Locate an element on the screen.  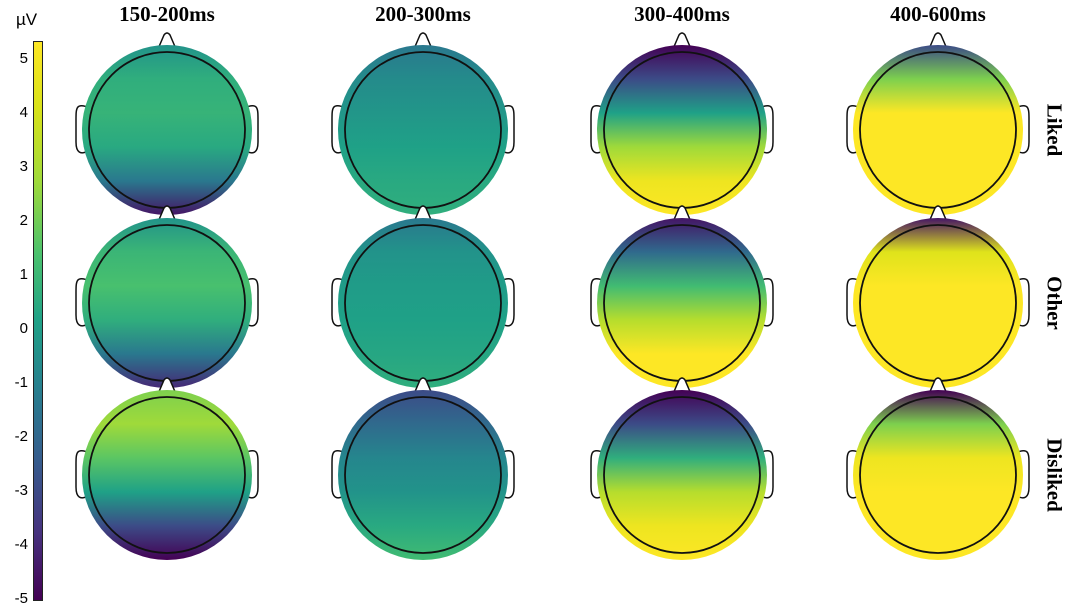
colorbar-tick-label: 4 is located at coordinates (23, 112).